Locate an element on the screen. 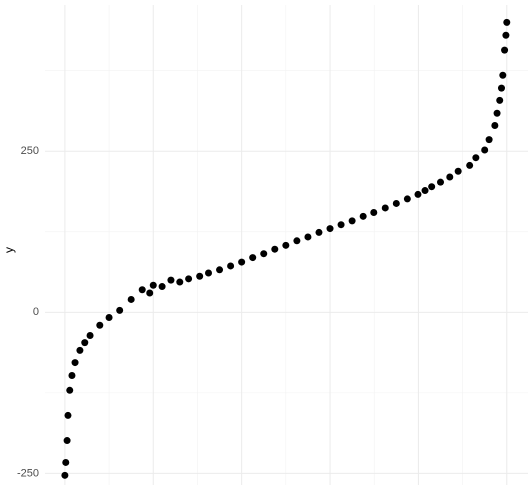 The image size is (532, 490). y-tick-label: -250 is located at coordinates (28, 473).